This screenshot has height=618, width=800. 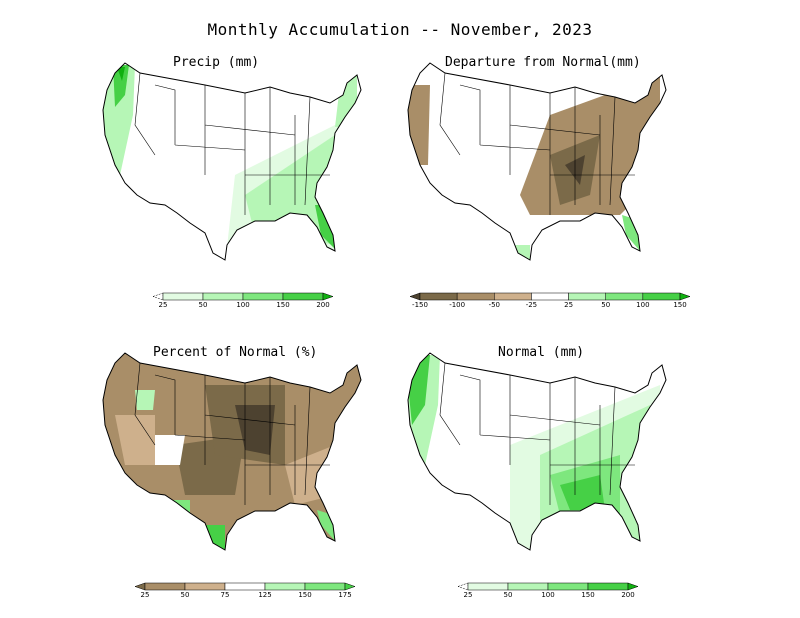 What do you see at coordinates (420, 305) in the screenshot?
I see `colorbar-tick-label: -150` at bounding box center [420, 305].